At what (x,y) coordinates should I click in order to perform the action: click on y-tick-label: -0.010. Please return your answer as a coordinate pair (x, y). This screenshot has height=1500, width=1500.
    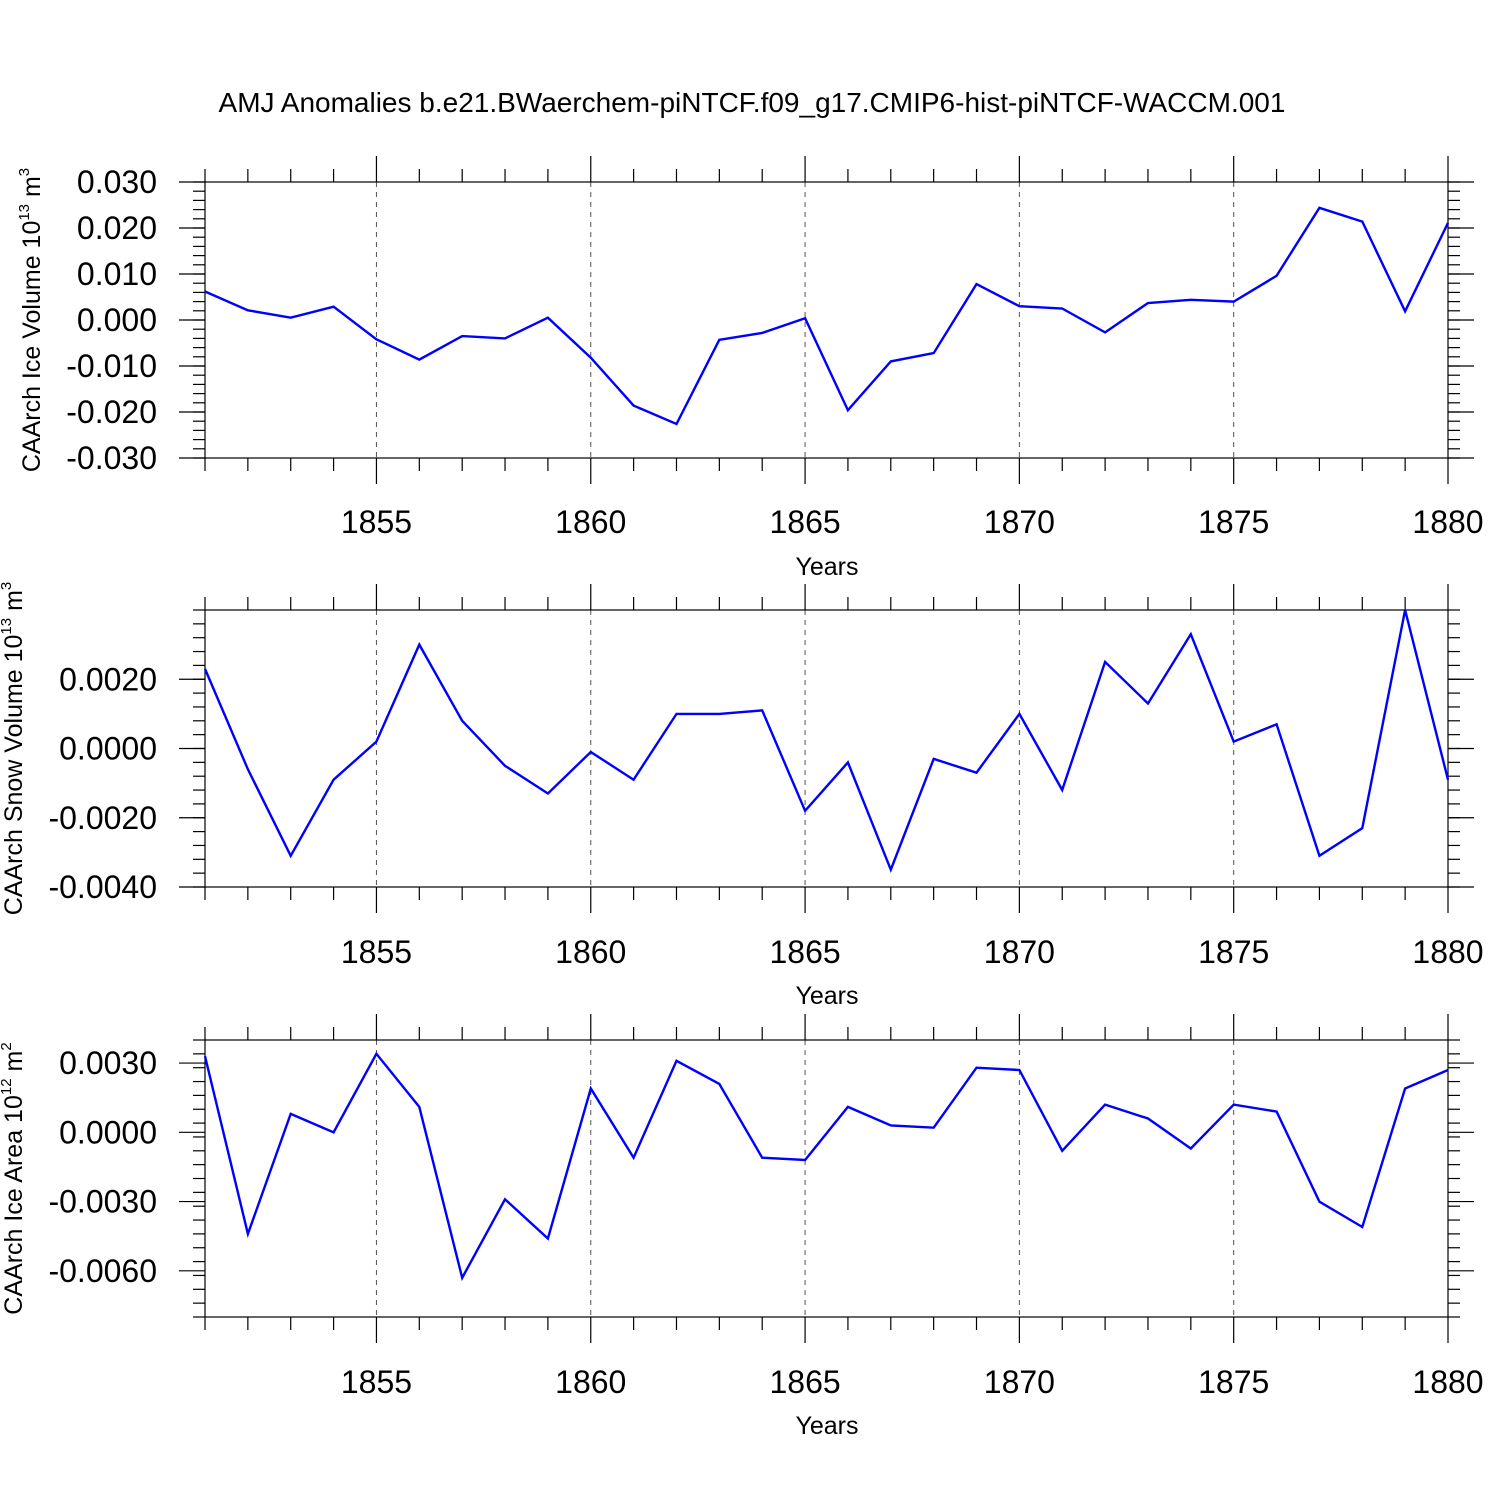
    Looking at the image, I should click on (111, 366).